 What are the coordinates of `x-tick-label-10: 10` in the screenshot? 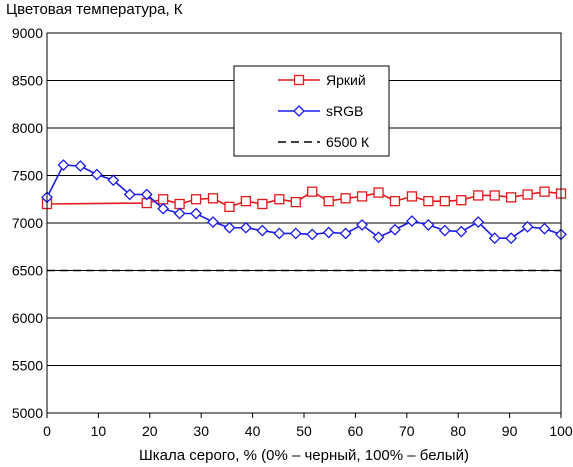 It's located at (99, 431).